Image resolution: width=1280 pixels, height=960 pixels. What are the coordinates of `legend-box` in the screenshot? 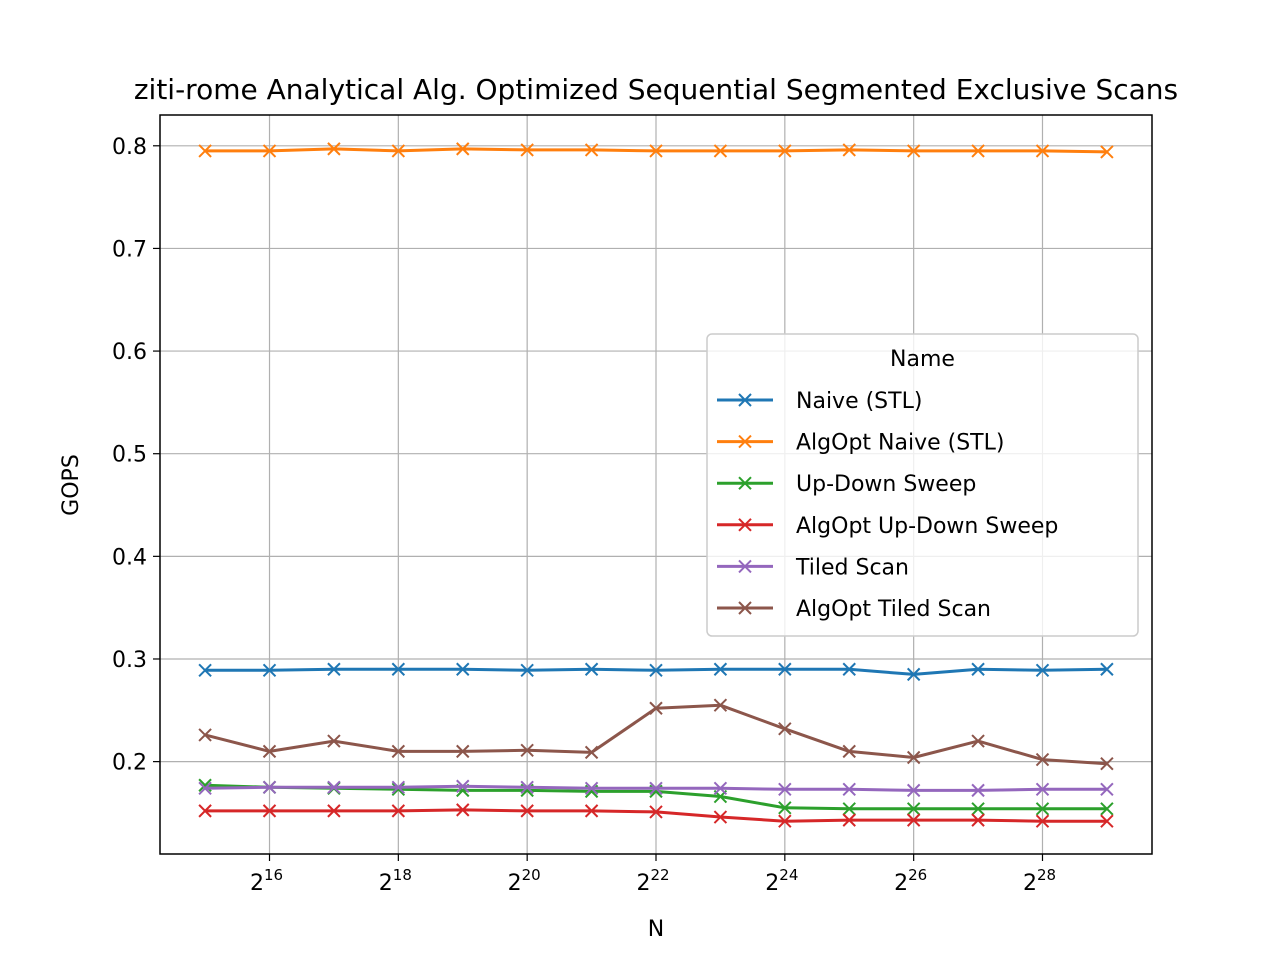 It's located at (922, 485).